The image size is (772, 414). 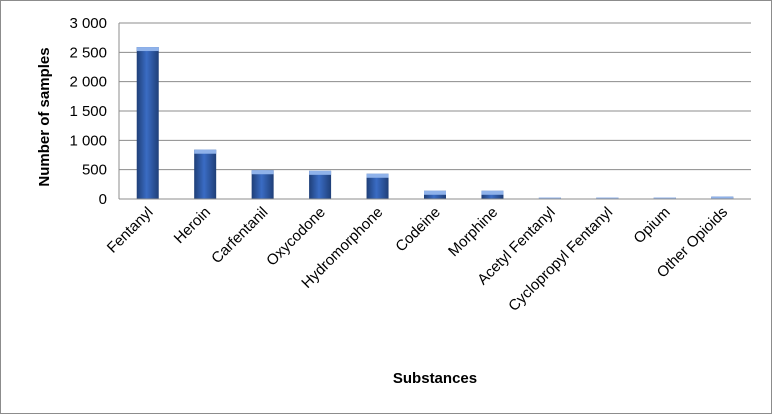 What do you see at coordinates (88, 140) in the screenshot?
I see `y-tick-label: 1 000` at bounding box center [88, 140].